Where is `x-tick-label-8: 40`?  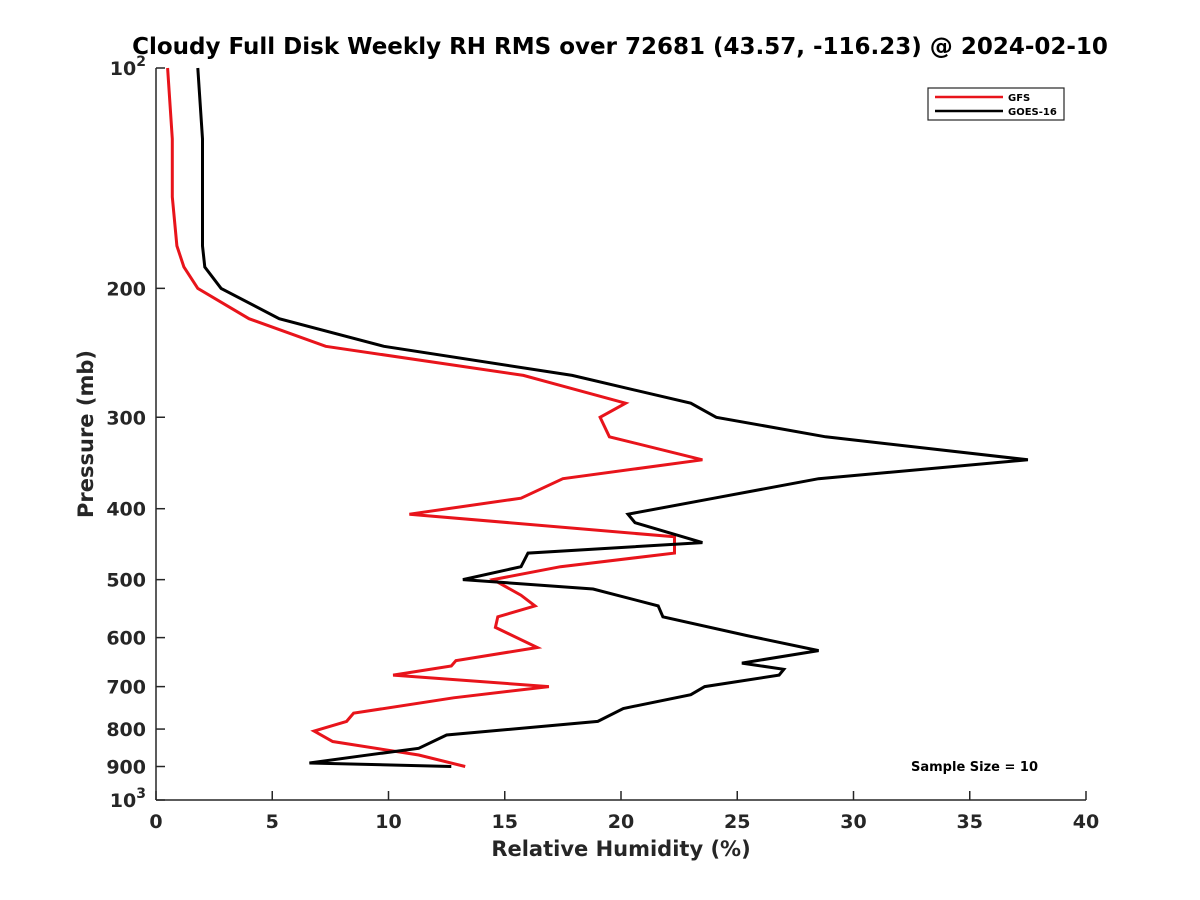
x-tick-label-8: 40 is located at coordinates (1086, 822).